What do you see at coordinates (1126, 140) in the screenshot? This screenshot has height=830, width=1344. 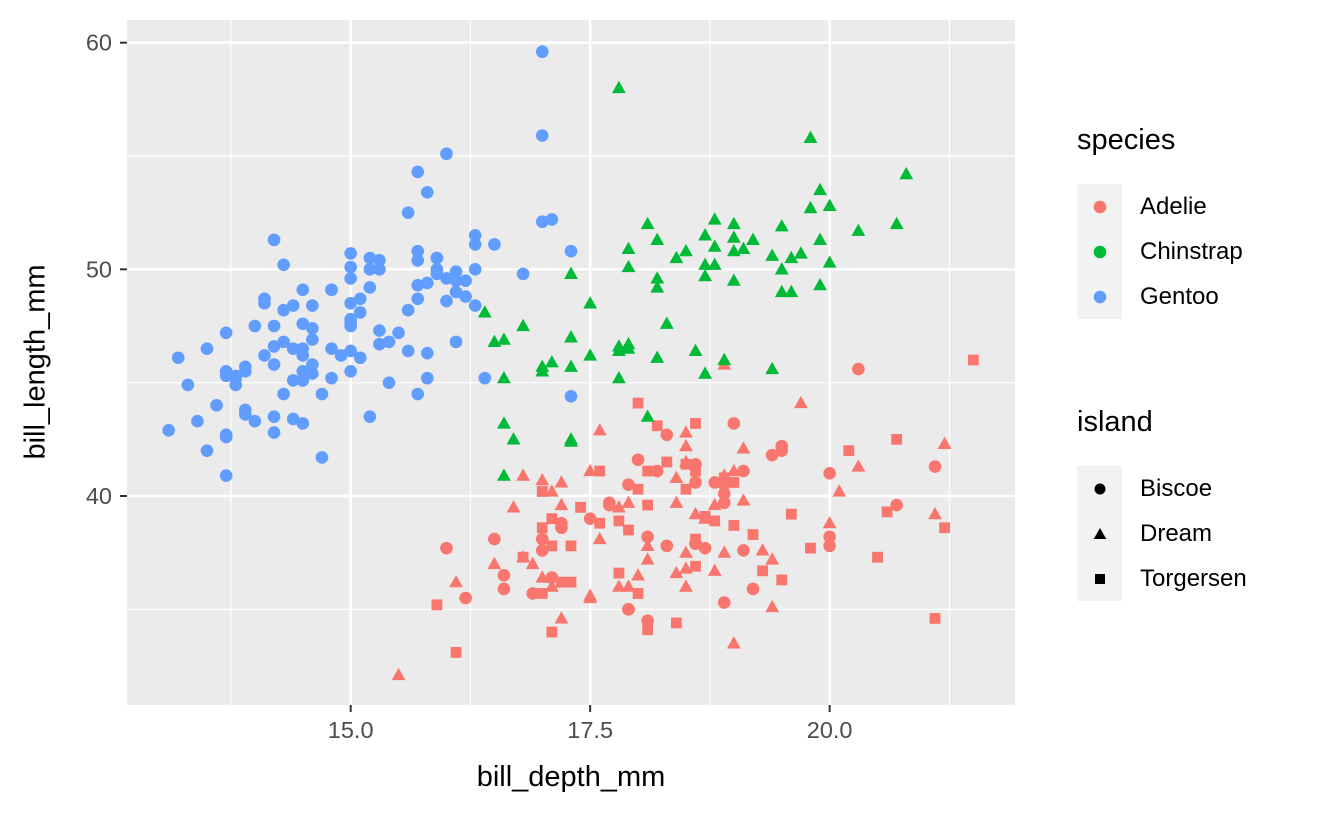 I see `species-legend-title: species` at bounding box center [1126, 140].